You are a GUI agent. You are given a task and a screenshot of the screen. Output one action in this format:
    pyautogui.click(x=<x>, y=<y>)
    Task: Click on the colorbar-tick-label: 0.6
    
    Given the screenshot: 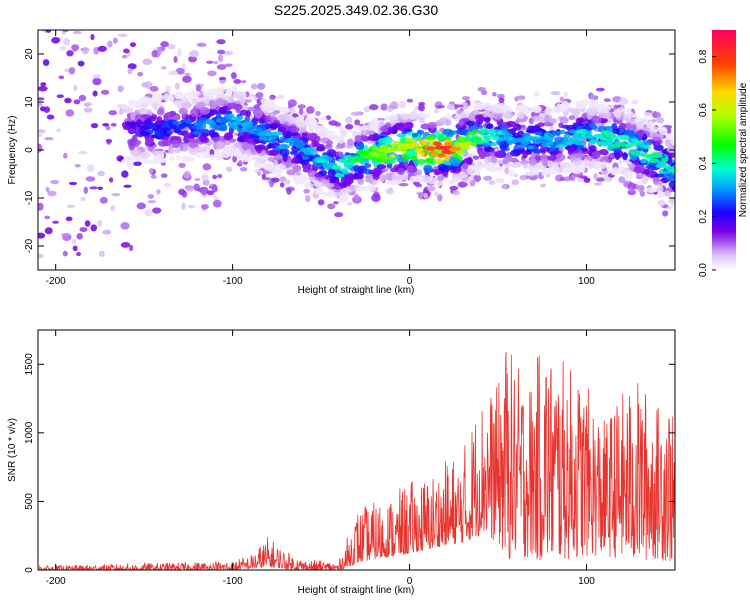 What is the action you would take?
    pyautogui.click(x=703, y=110)
    